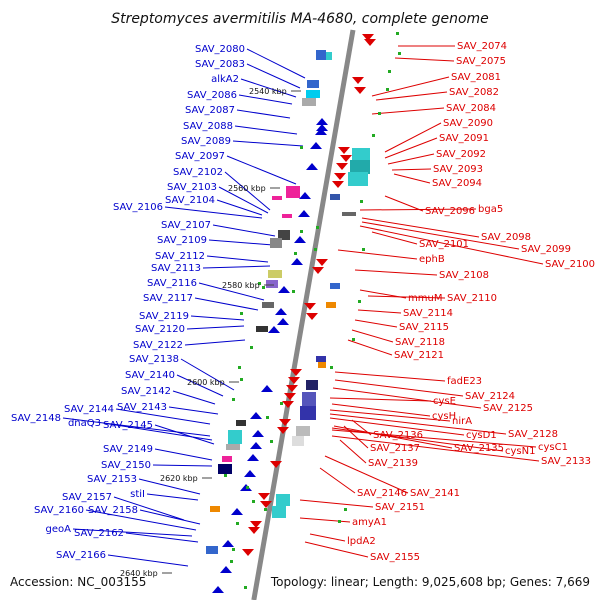 The height and width of the screenshot is (600, 600). I want to click on gene-label-left: SAV_2097, so click(200, 156).